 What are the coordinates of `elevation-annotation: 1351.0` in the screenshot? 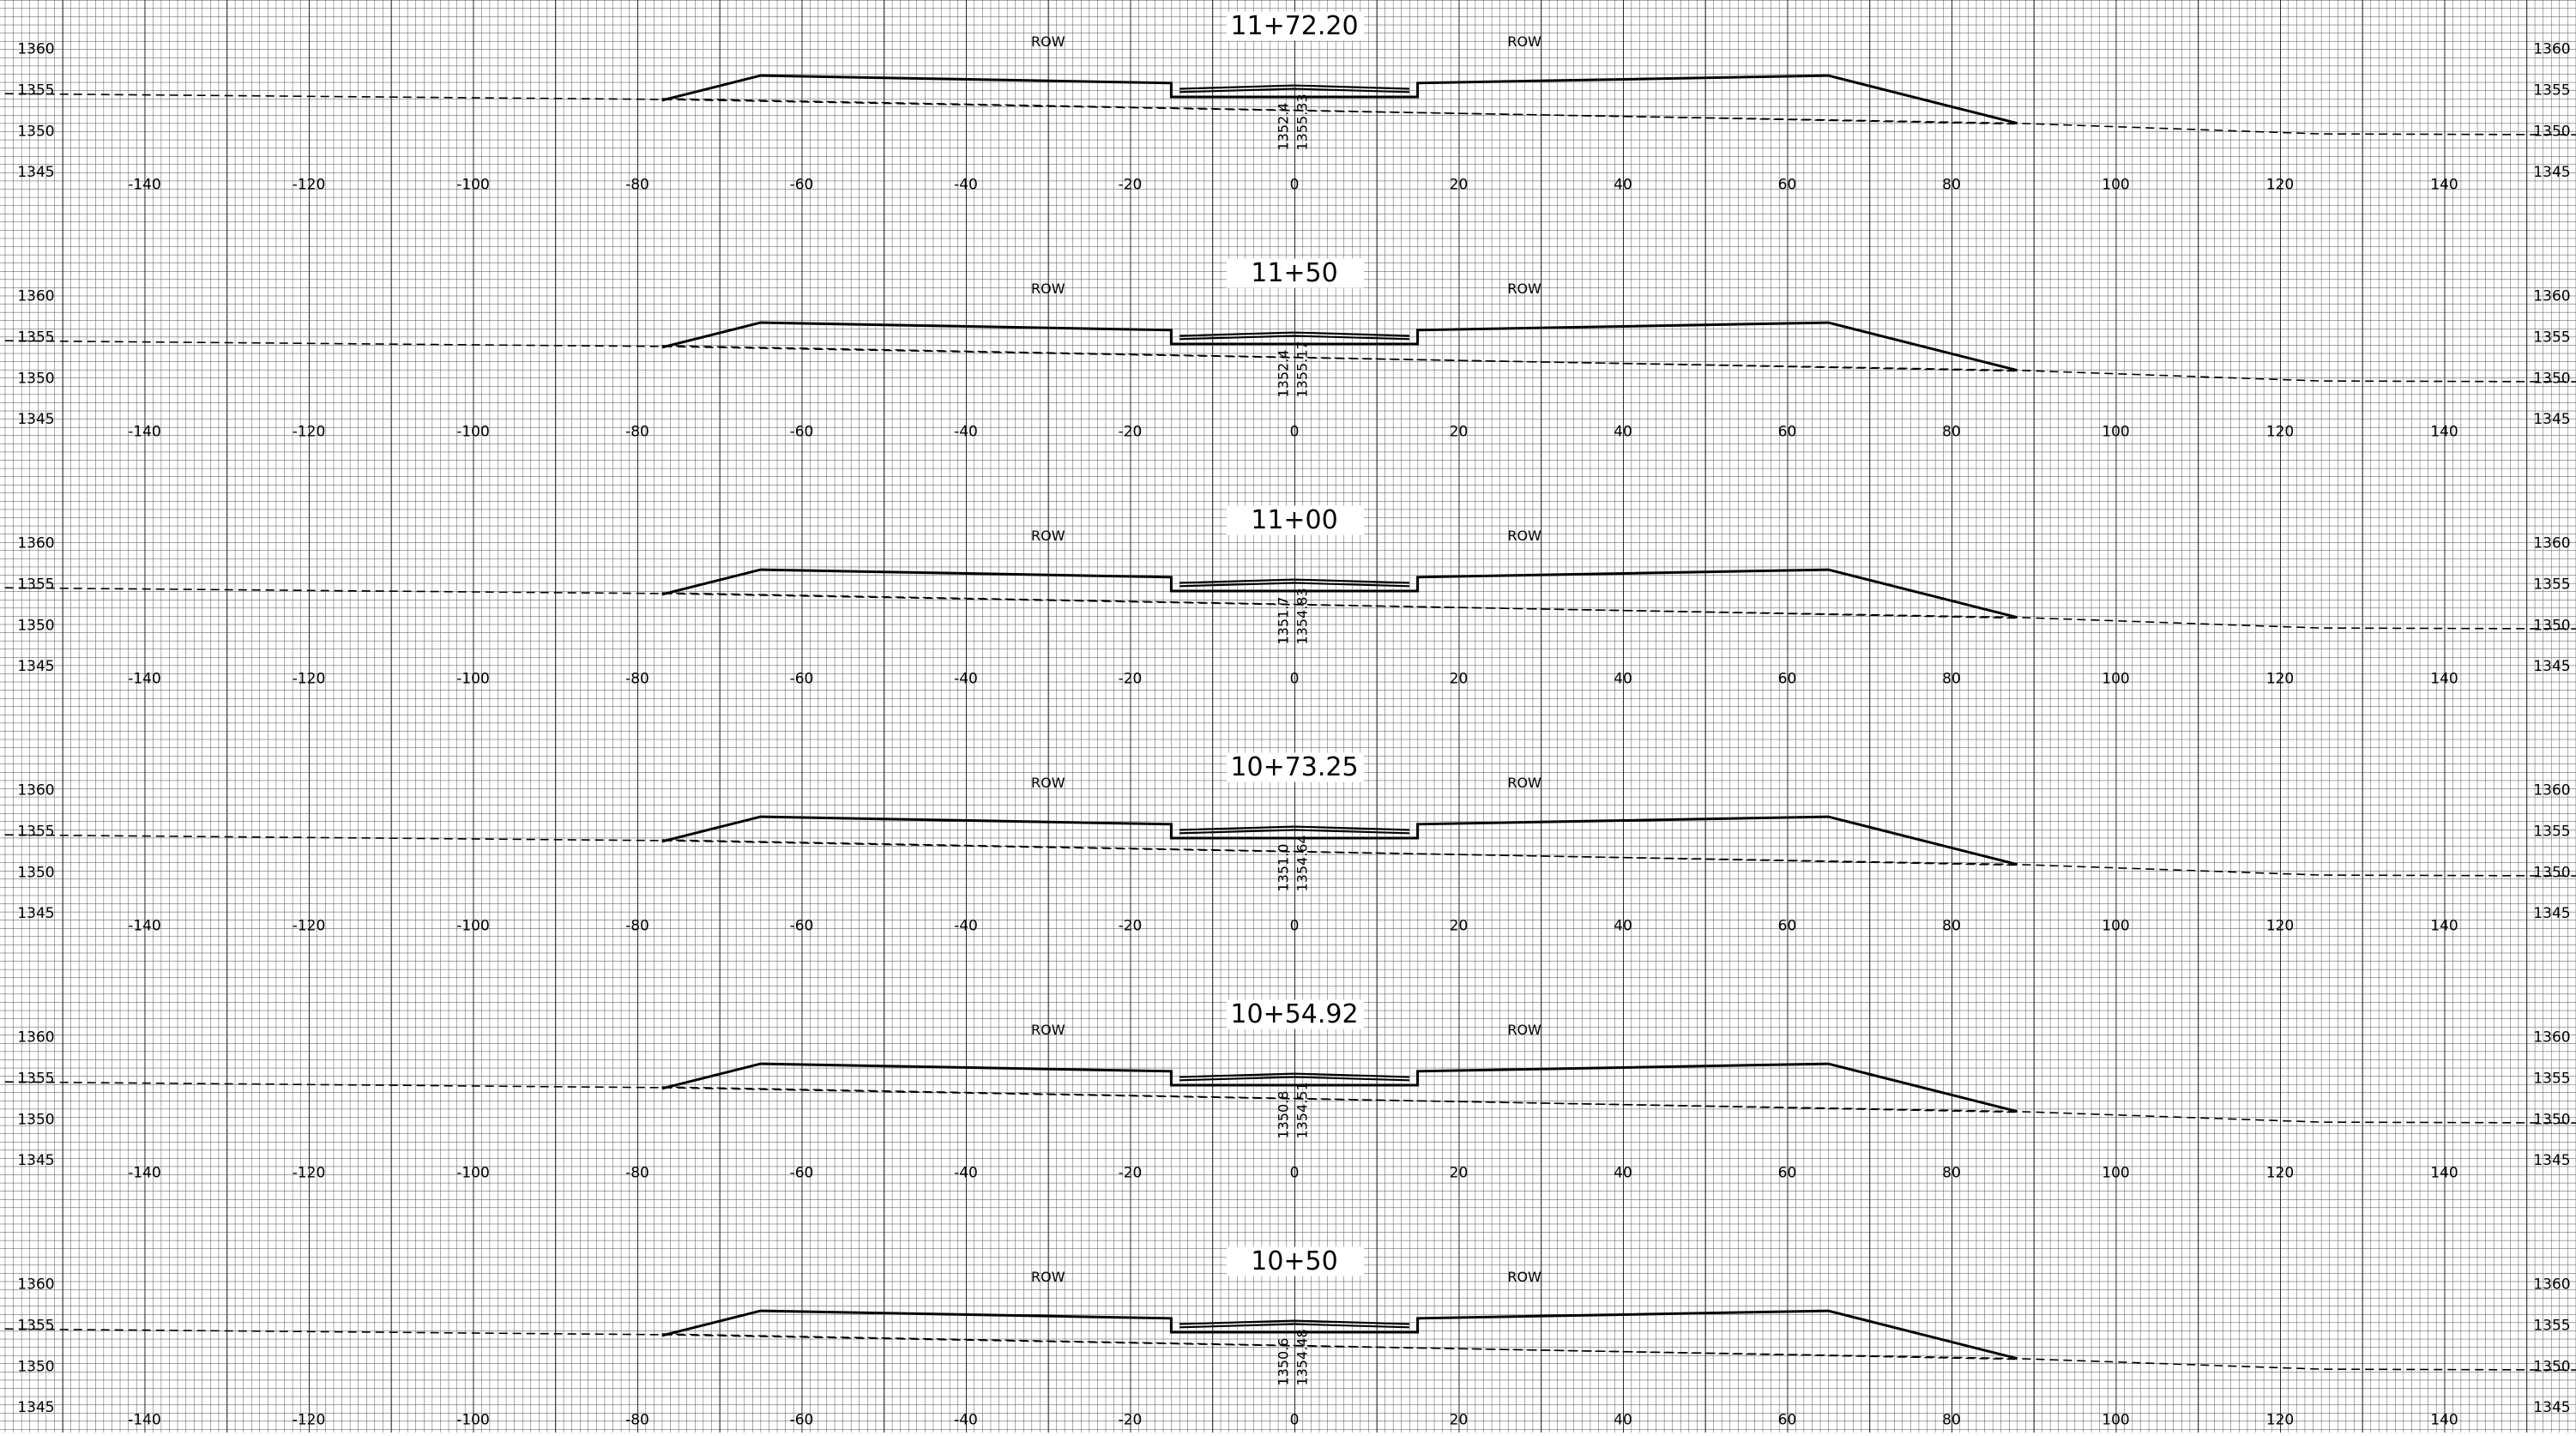 It's located at (1284, 868).